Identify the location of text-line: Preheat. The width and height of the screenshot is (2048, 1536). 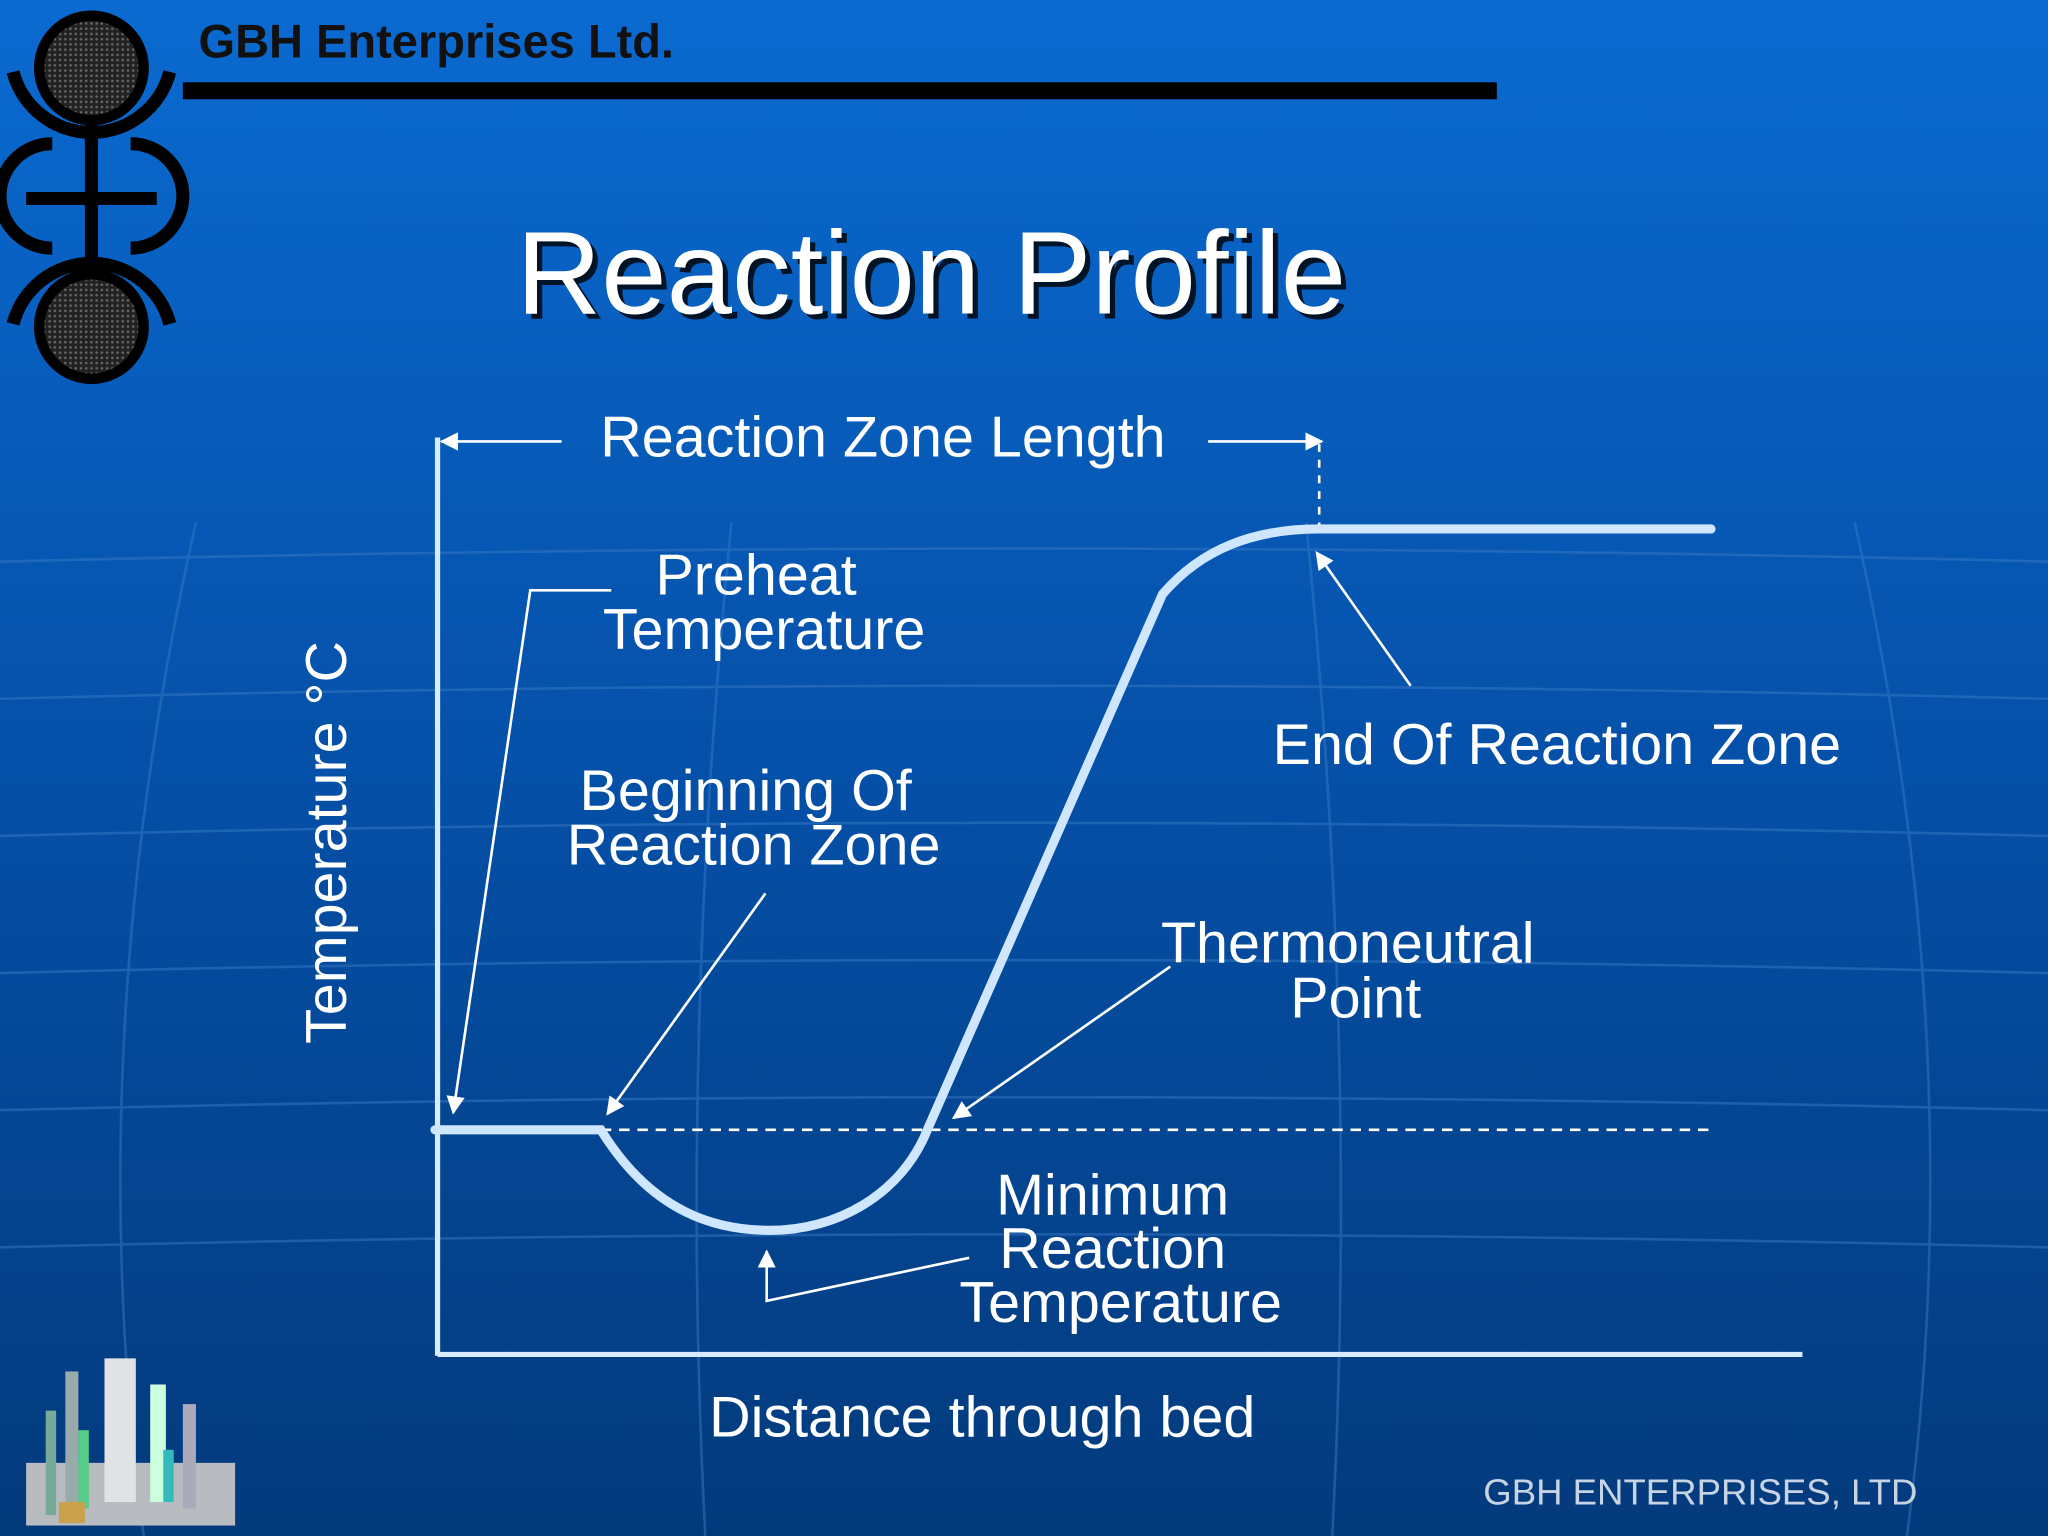
(755, 575).